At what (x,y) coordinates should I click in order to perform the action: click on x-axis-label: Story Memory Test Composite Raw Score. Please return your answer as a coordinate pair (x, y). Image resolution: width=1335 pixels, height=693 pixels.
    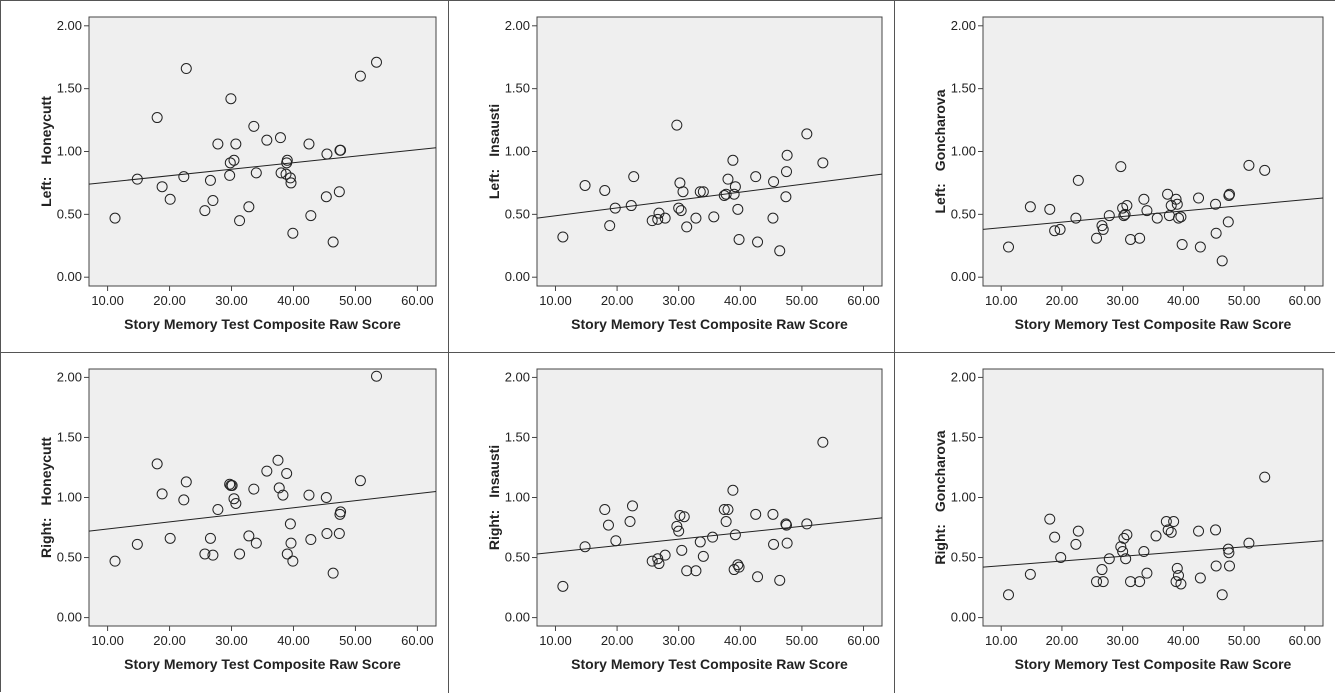
    Looking at the image, I should click on (1153, 324).